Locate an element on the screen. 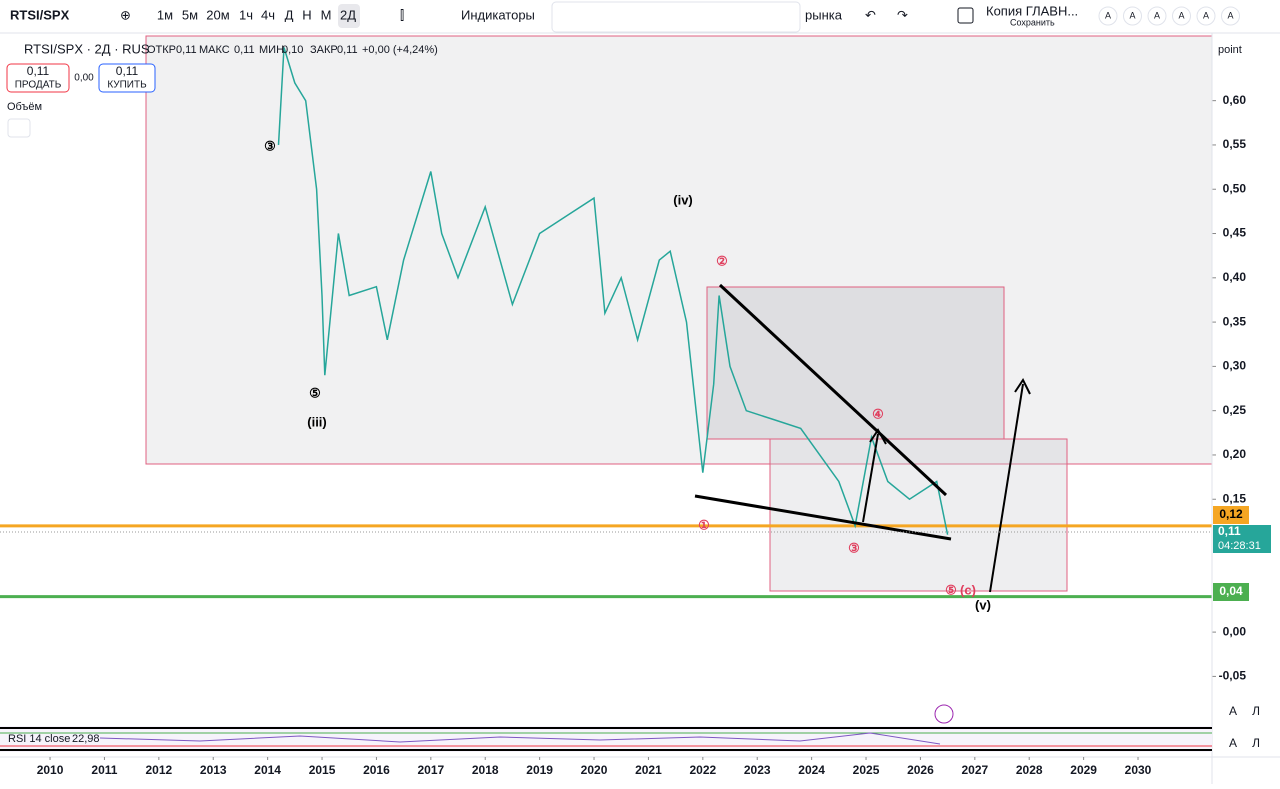 This screenshot has height=789, width=1280. collapse-button is located at coordinates (19, 128).